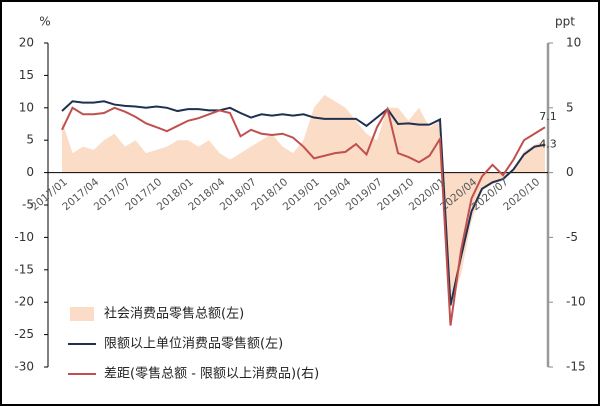 This screenshot has width=600, height=406. What do you see at coordinates (548, 144) in the screenshot?
I see `annotation: 4.3` at bounding box center [548, 144].